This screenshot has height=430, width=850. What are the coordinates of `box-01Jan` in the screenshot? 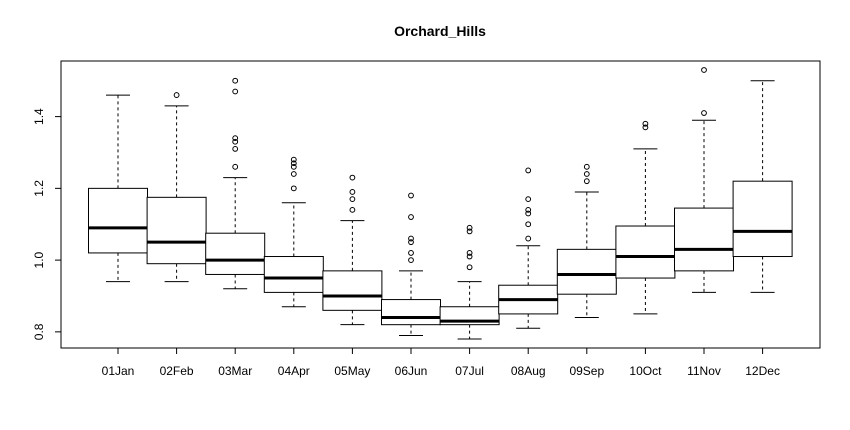 It's located at (118, 188).